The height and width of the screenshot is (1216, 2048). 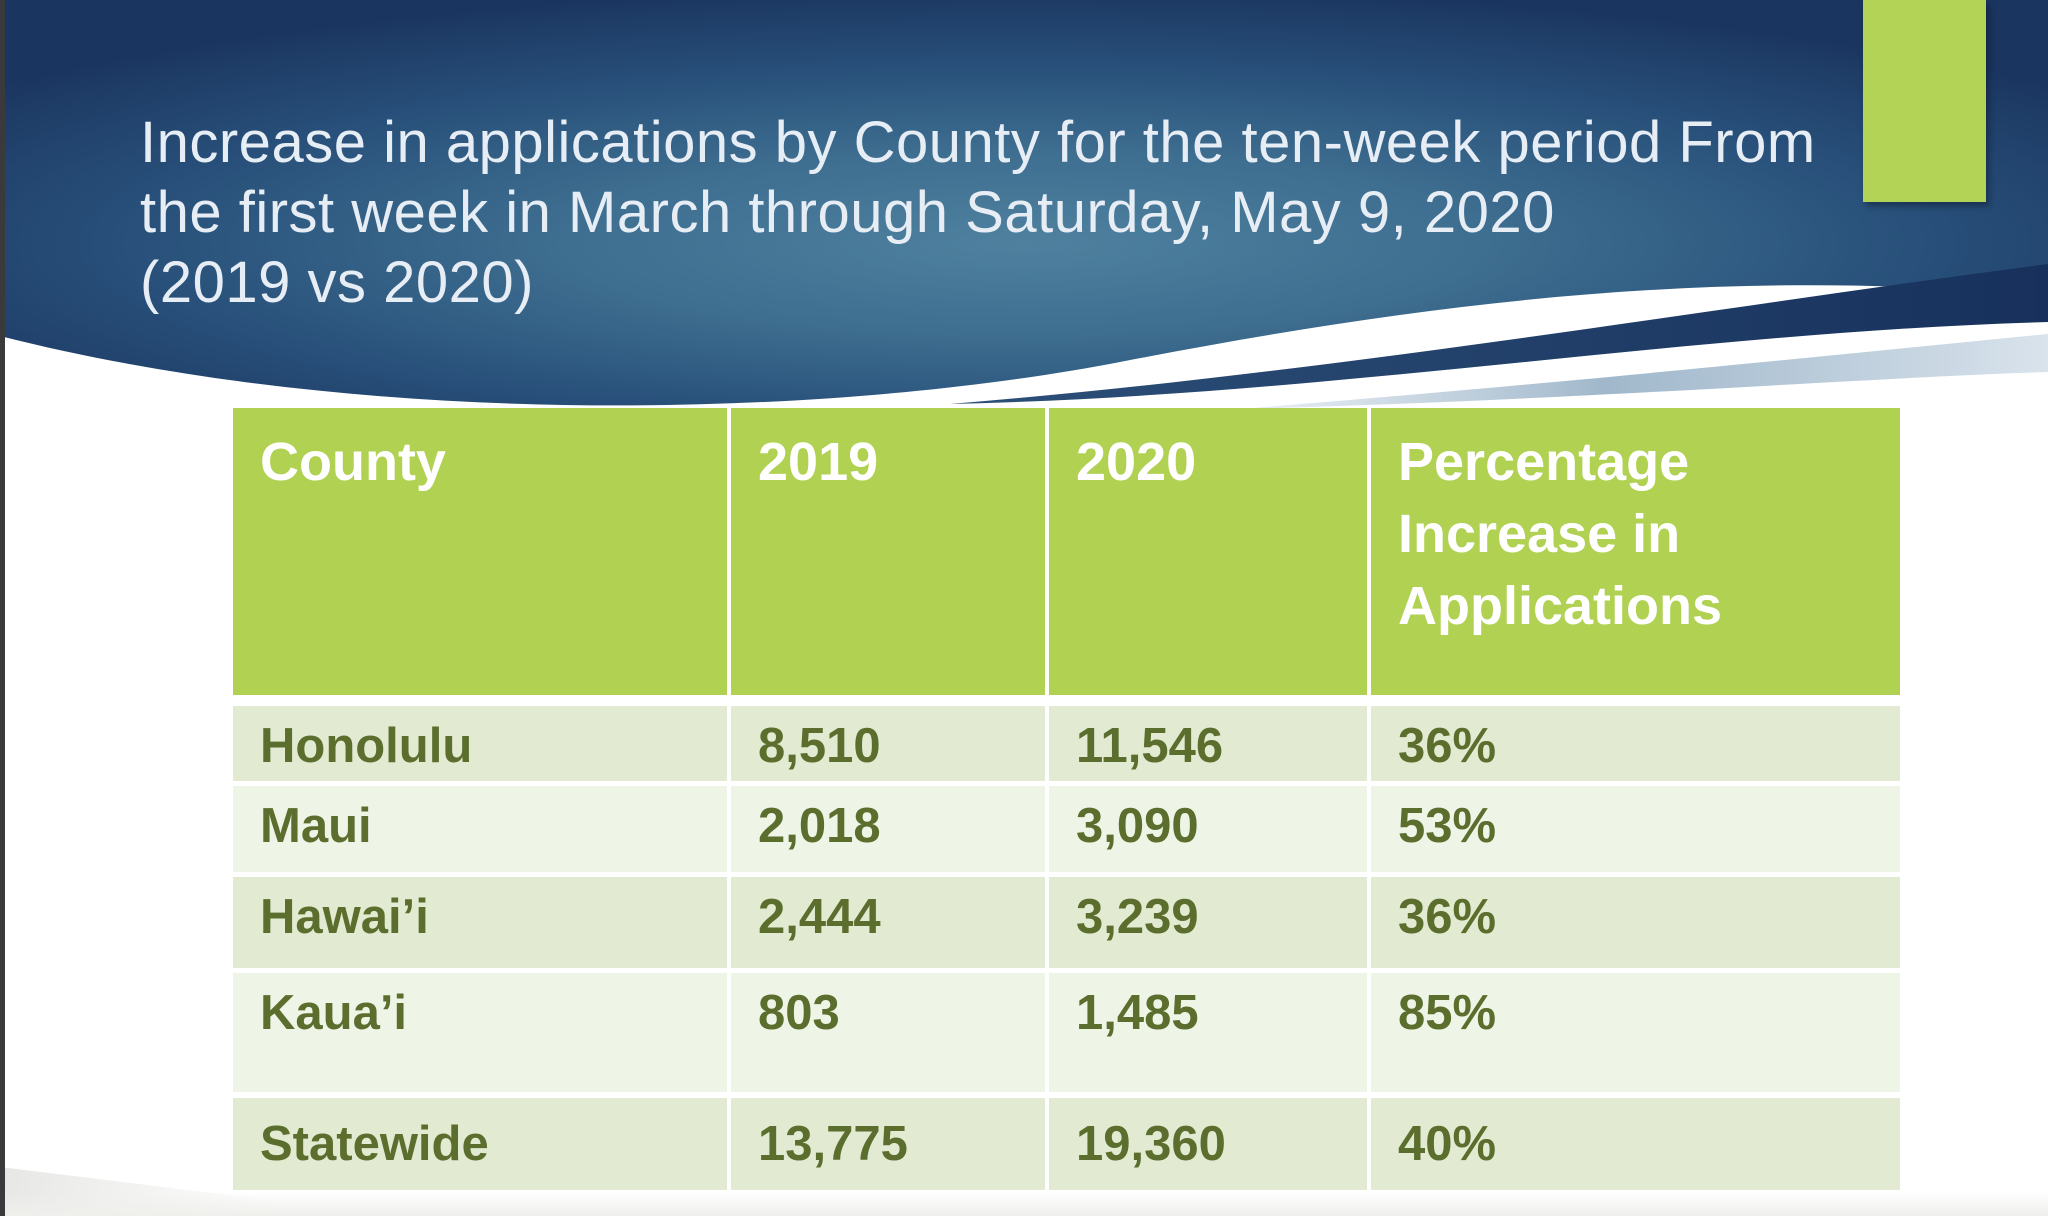 What do you see at coordinates (1208, 551) in the screenshot?
I see `header-2020: 2020` at bounding box center [1208, 551].